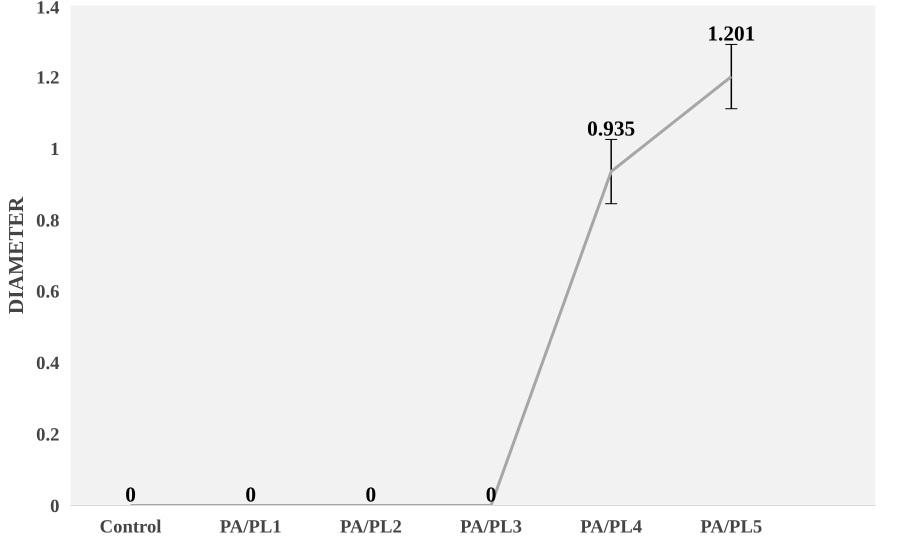 The image size is (901, 556). What do you see at coordinates (48, 435) in the screenshot?
I see `y-tick-label: 0.2` at bounding box center [48, 435].